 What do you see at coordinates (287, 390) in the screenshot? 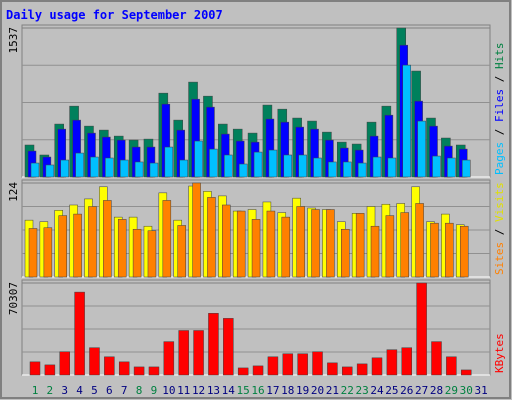
I see `x-tick-label: 18` at bounding box center [287, 390].